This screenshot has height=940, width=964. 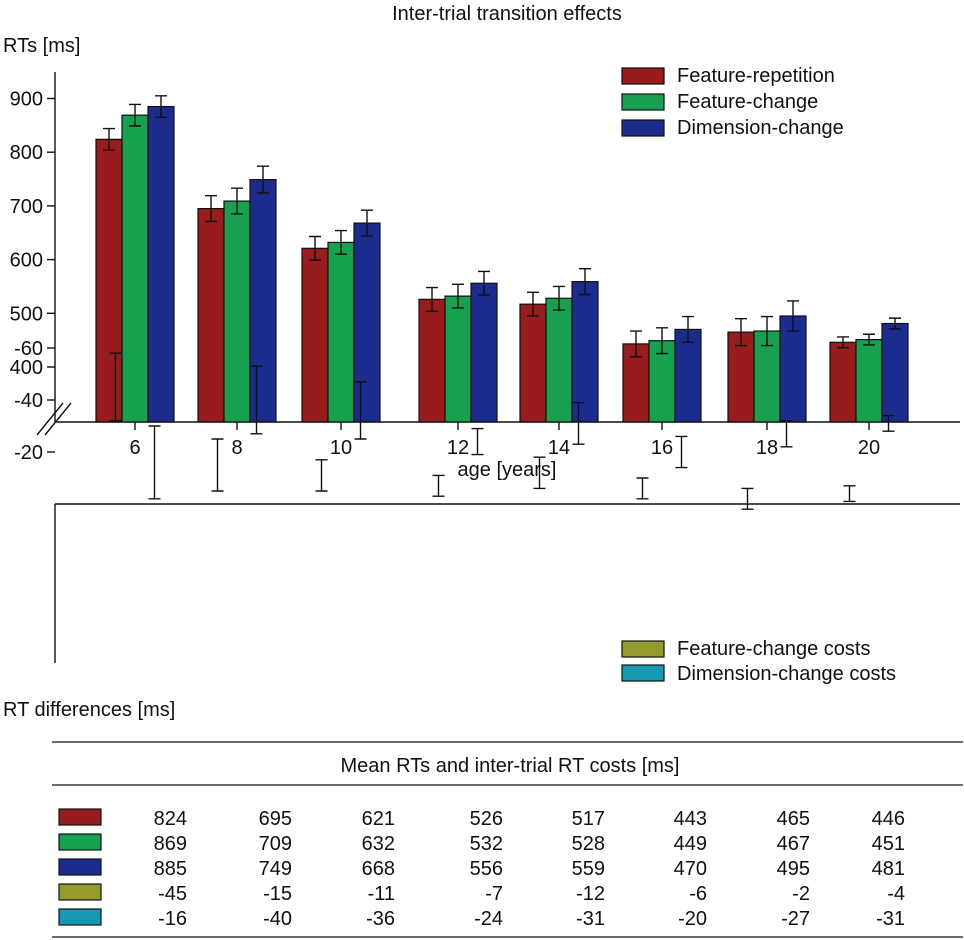 I want to click on table-cell-dimension-change-costs-1: -16, so click(x=172, y=919).